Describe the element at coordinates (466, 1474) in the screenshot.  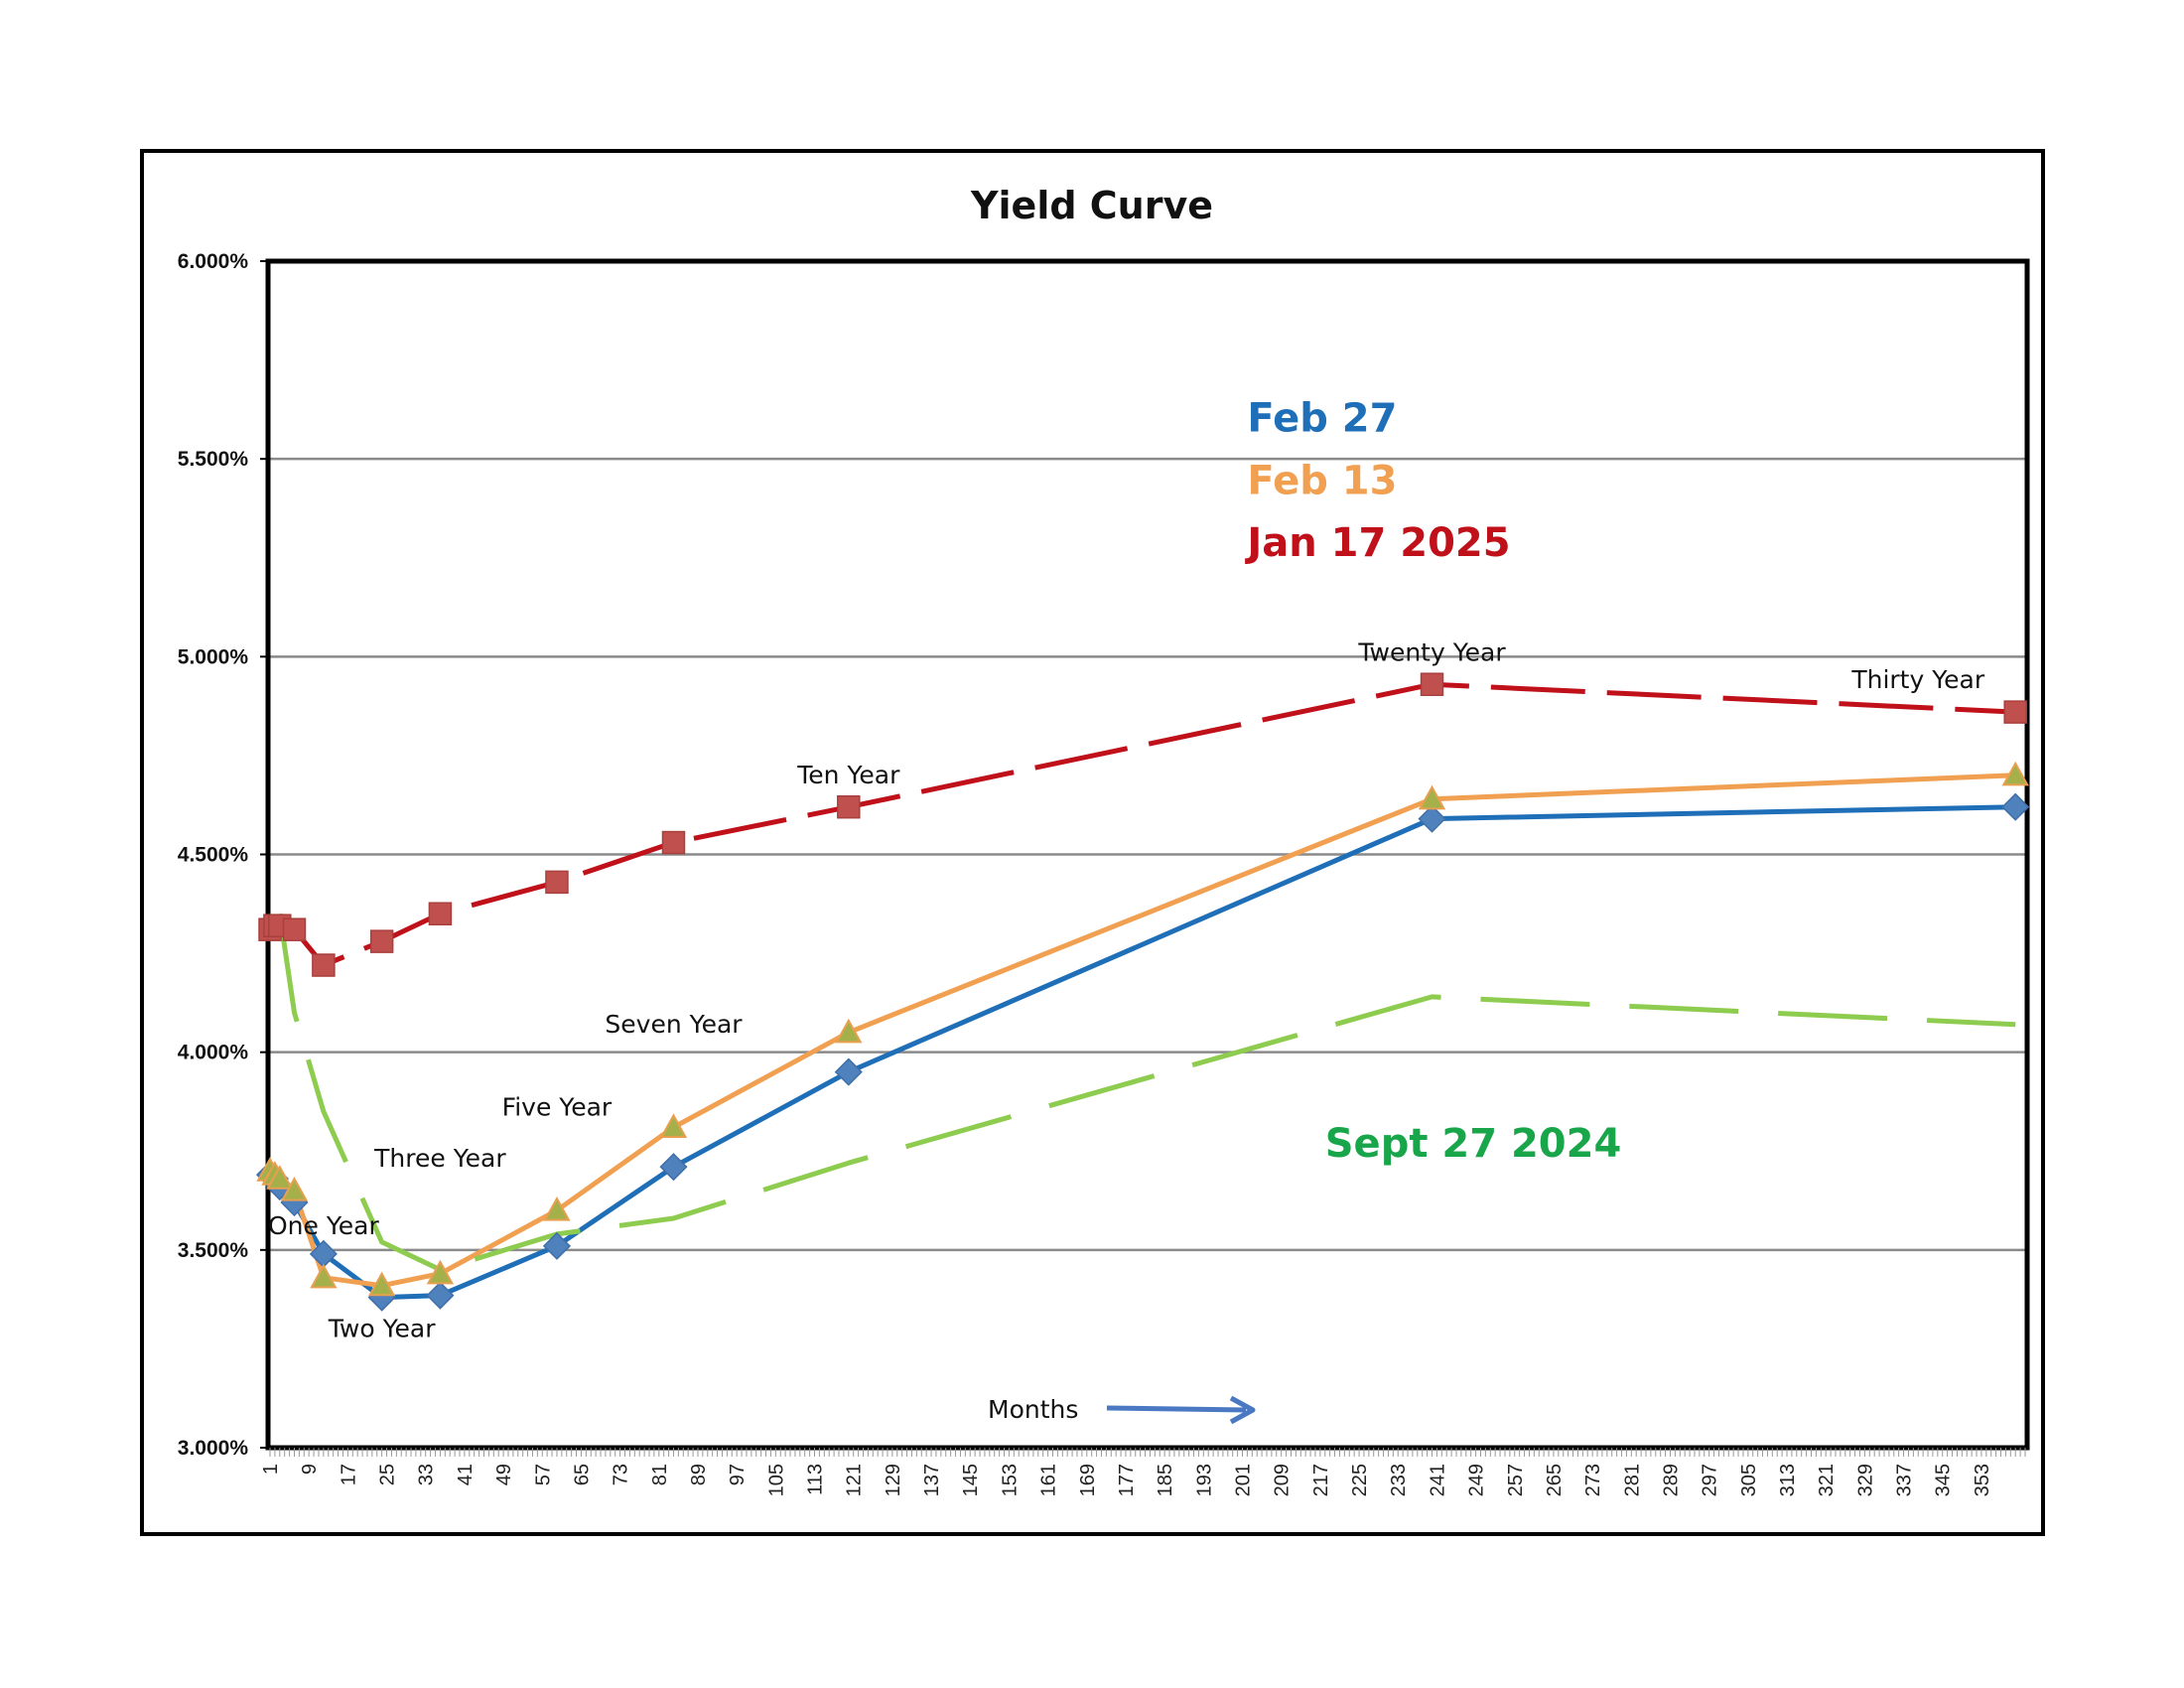
I see `x-tick-label: 41` at that location.